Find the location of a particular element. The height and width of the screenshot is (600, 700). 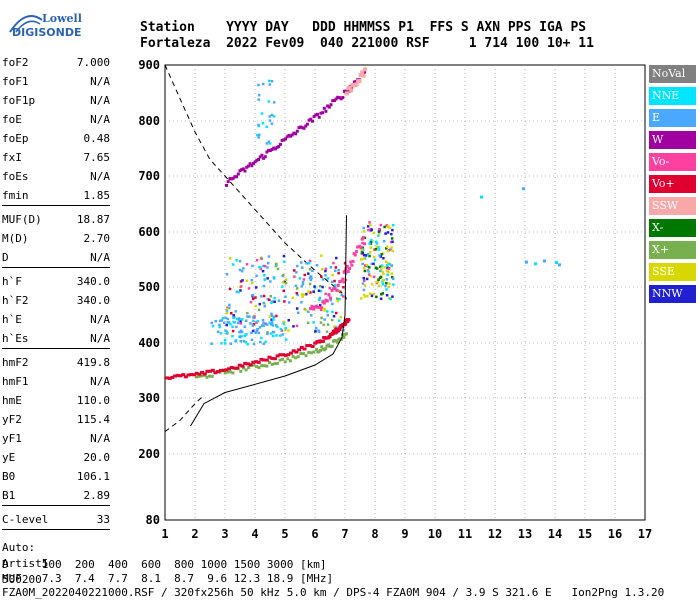

param-name: foEp is located at coordinates (15, 138).